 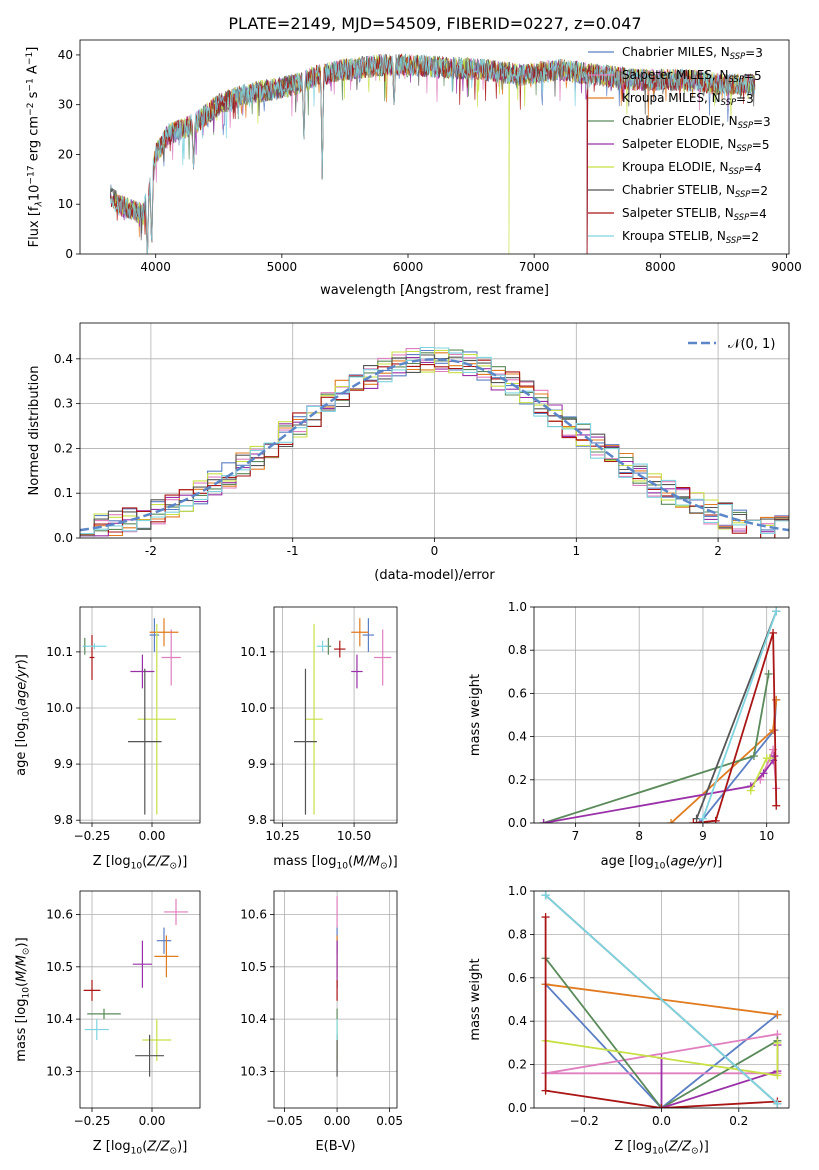 I want to click on y-tick-label: 10.1, so click(x=253, y=652).